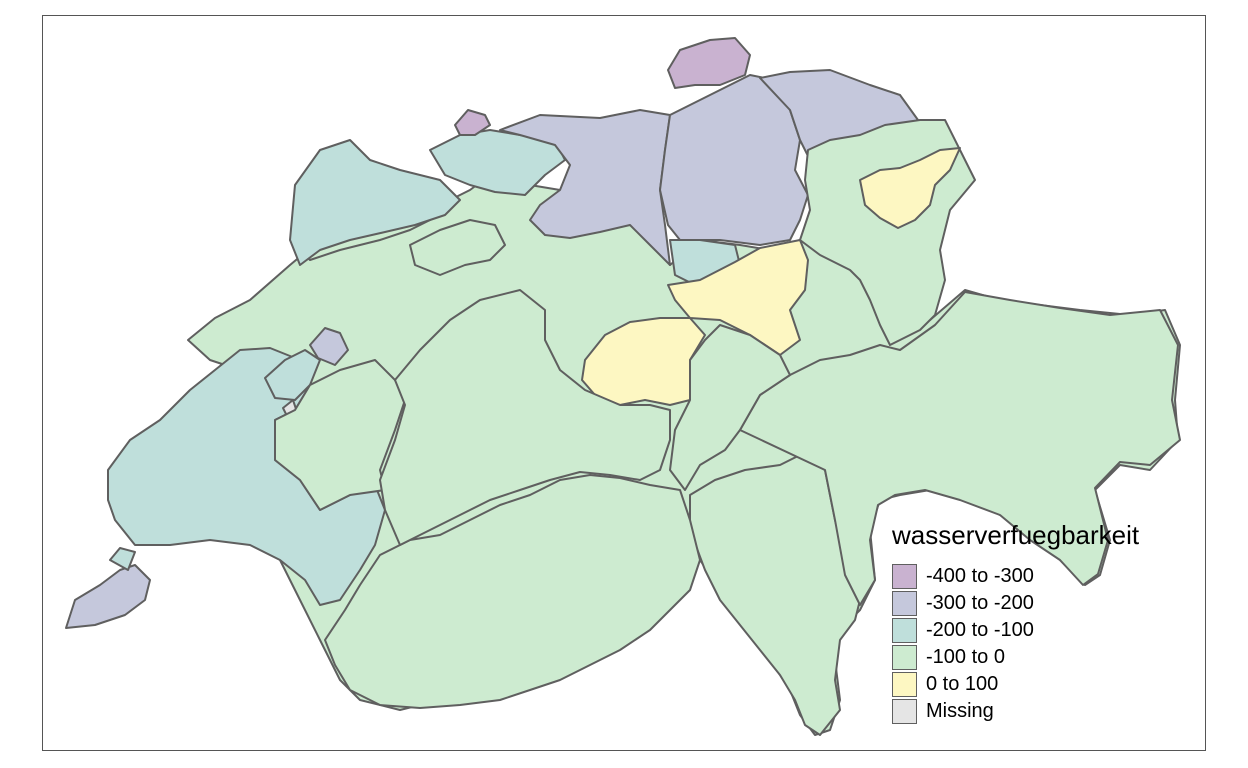 The image size is (1248, 768). I want to click on legend-item: -400 to -300, so click(1042, 576).